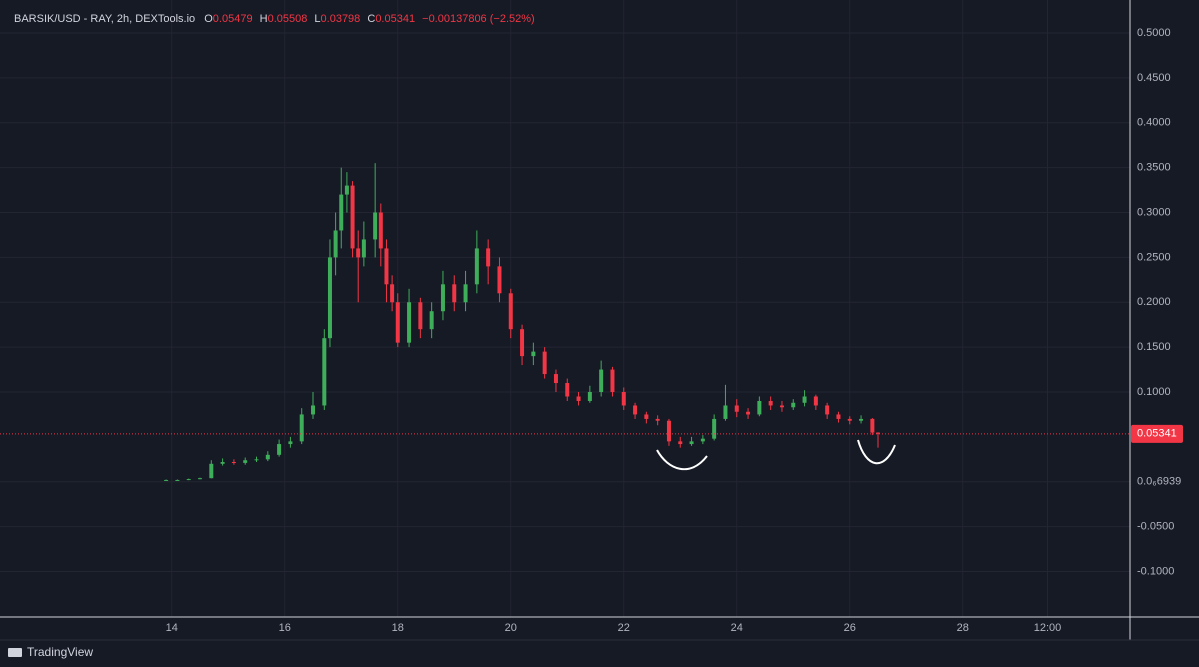 The height and width of the screenshot is (667, 1199). What do you see at coordinates (395, 19) in the screenshot?
I see `ohlc-value: 0.05341` at bounding box center [395, 19].